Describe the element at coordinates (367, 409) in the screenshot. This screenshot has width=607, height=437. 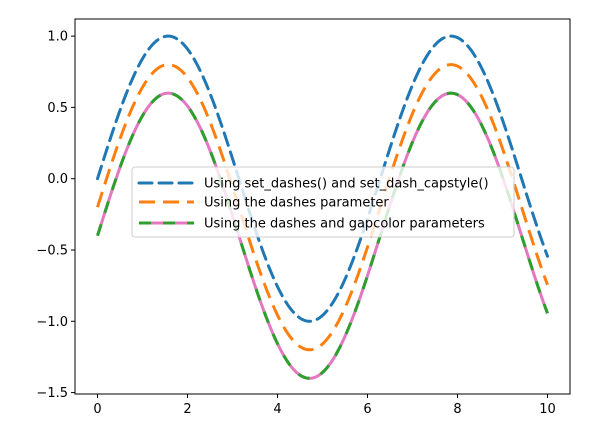
I see `x-tick-label: 6` at that location.